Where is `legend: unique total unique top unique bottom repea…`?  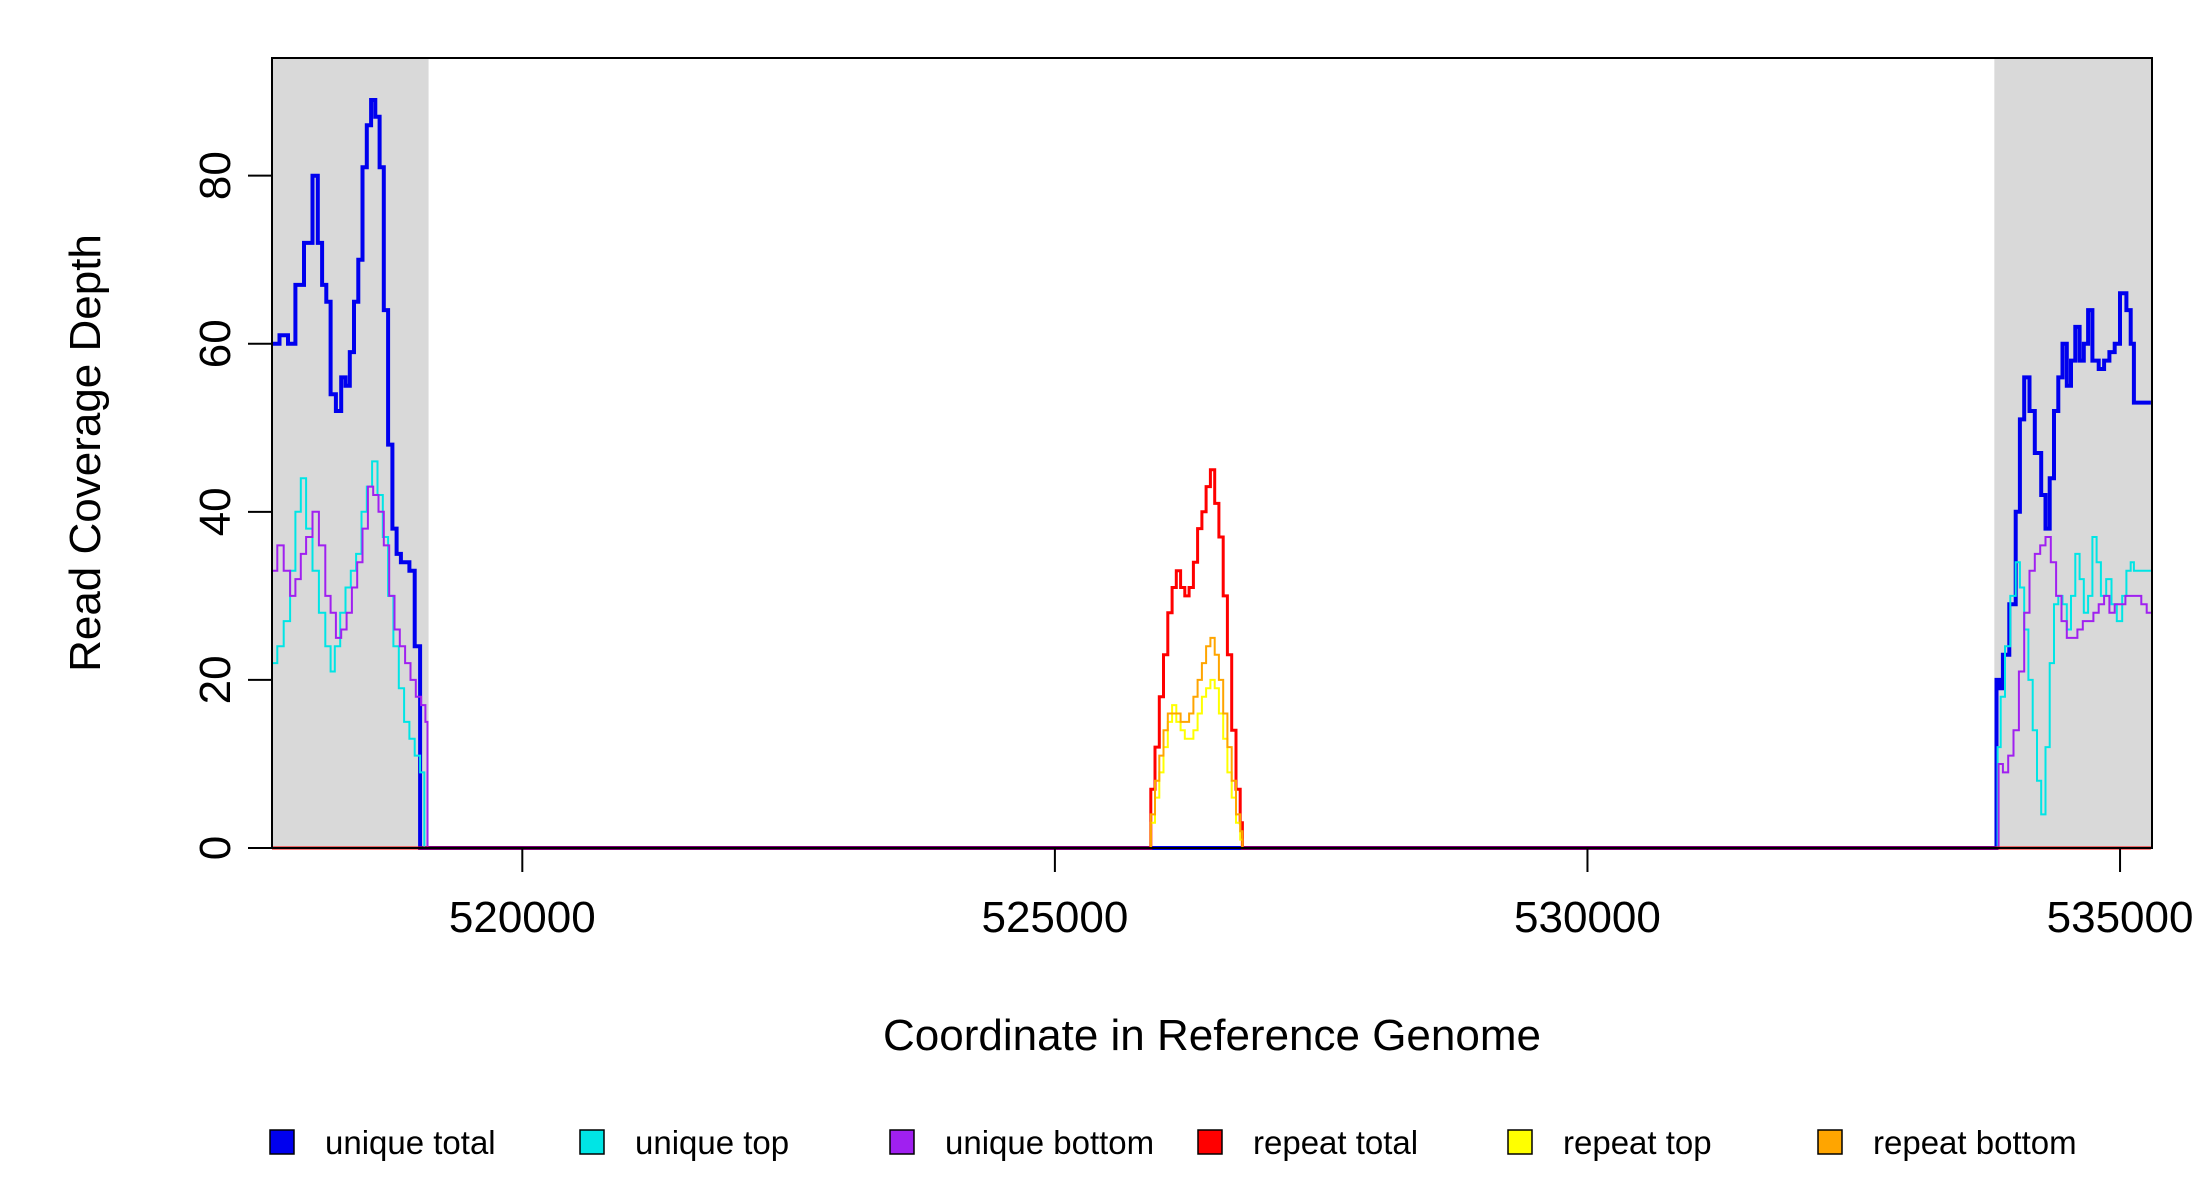
legend: unique total unique top unique bottom repea… is located at coordinates (1173, 1142).